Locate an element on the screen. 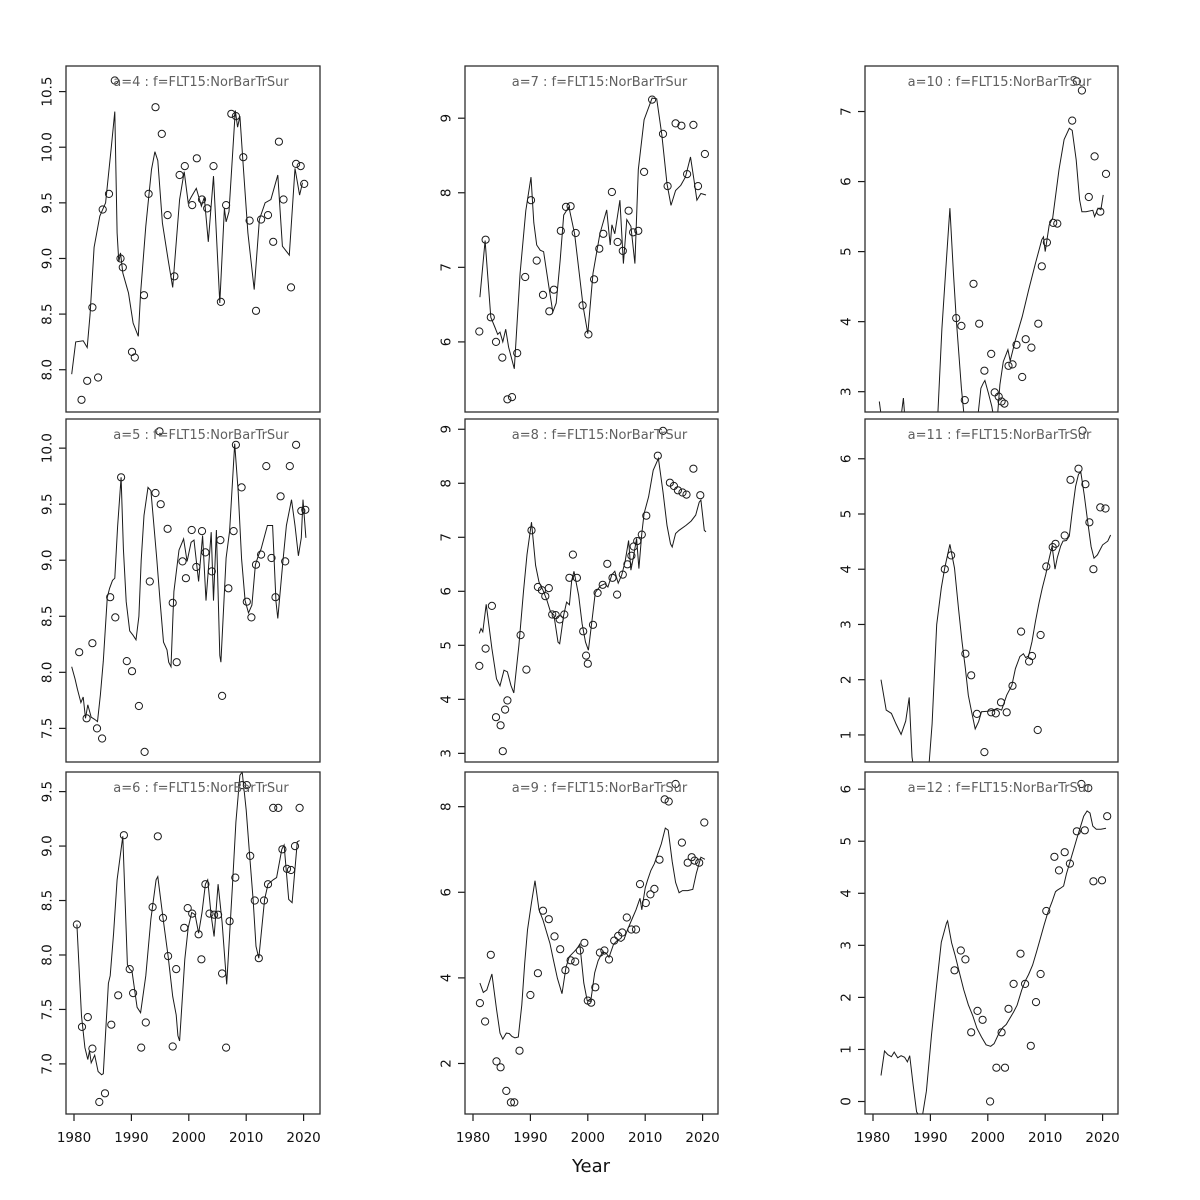  panel-title: a=6 : f=FLT15:NorBarTrSur is located at coordinates (201, 788).